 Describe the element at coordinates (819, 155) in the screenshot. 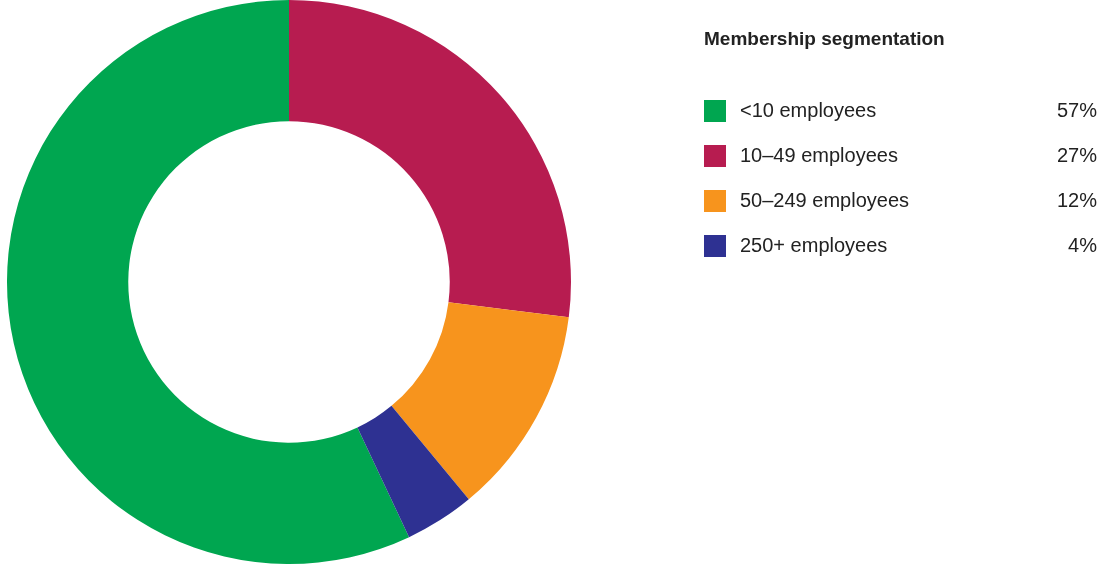

I see `legend-label: 10–49 employees` at that location.